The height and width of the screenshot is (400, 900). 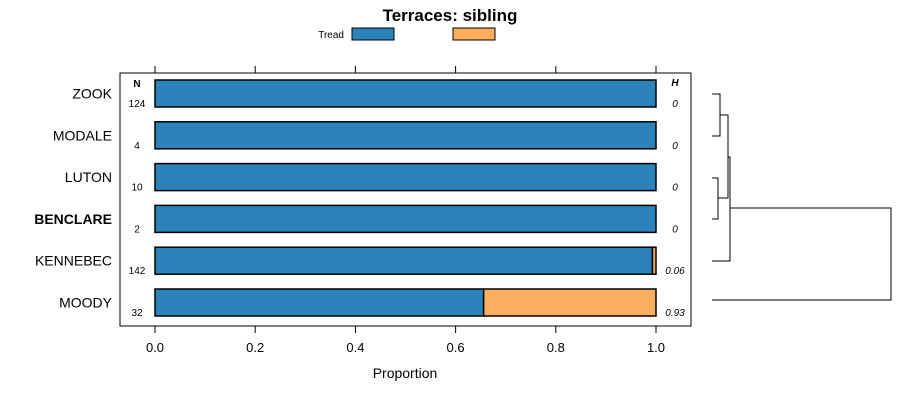 I want to click on bar-row: MODALE 4 0, so click(x=365, y=136).